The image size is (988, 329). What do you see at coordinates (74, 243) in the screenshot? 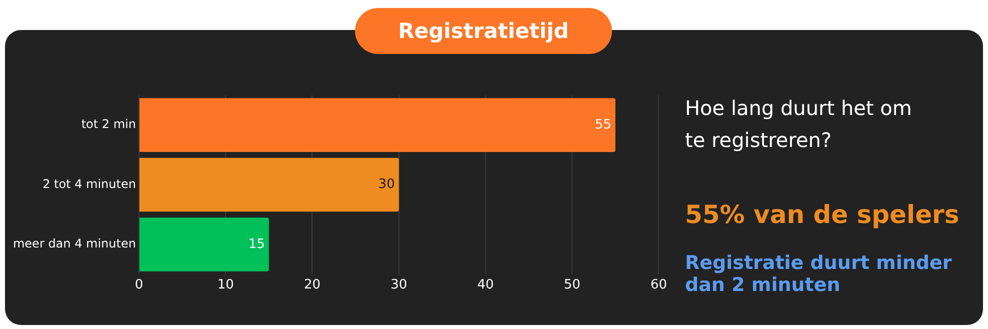
I see `y-tick-label: meer dan 4 minuten` at bounding box center [74, 243].